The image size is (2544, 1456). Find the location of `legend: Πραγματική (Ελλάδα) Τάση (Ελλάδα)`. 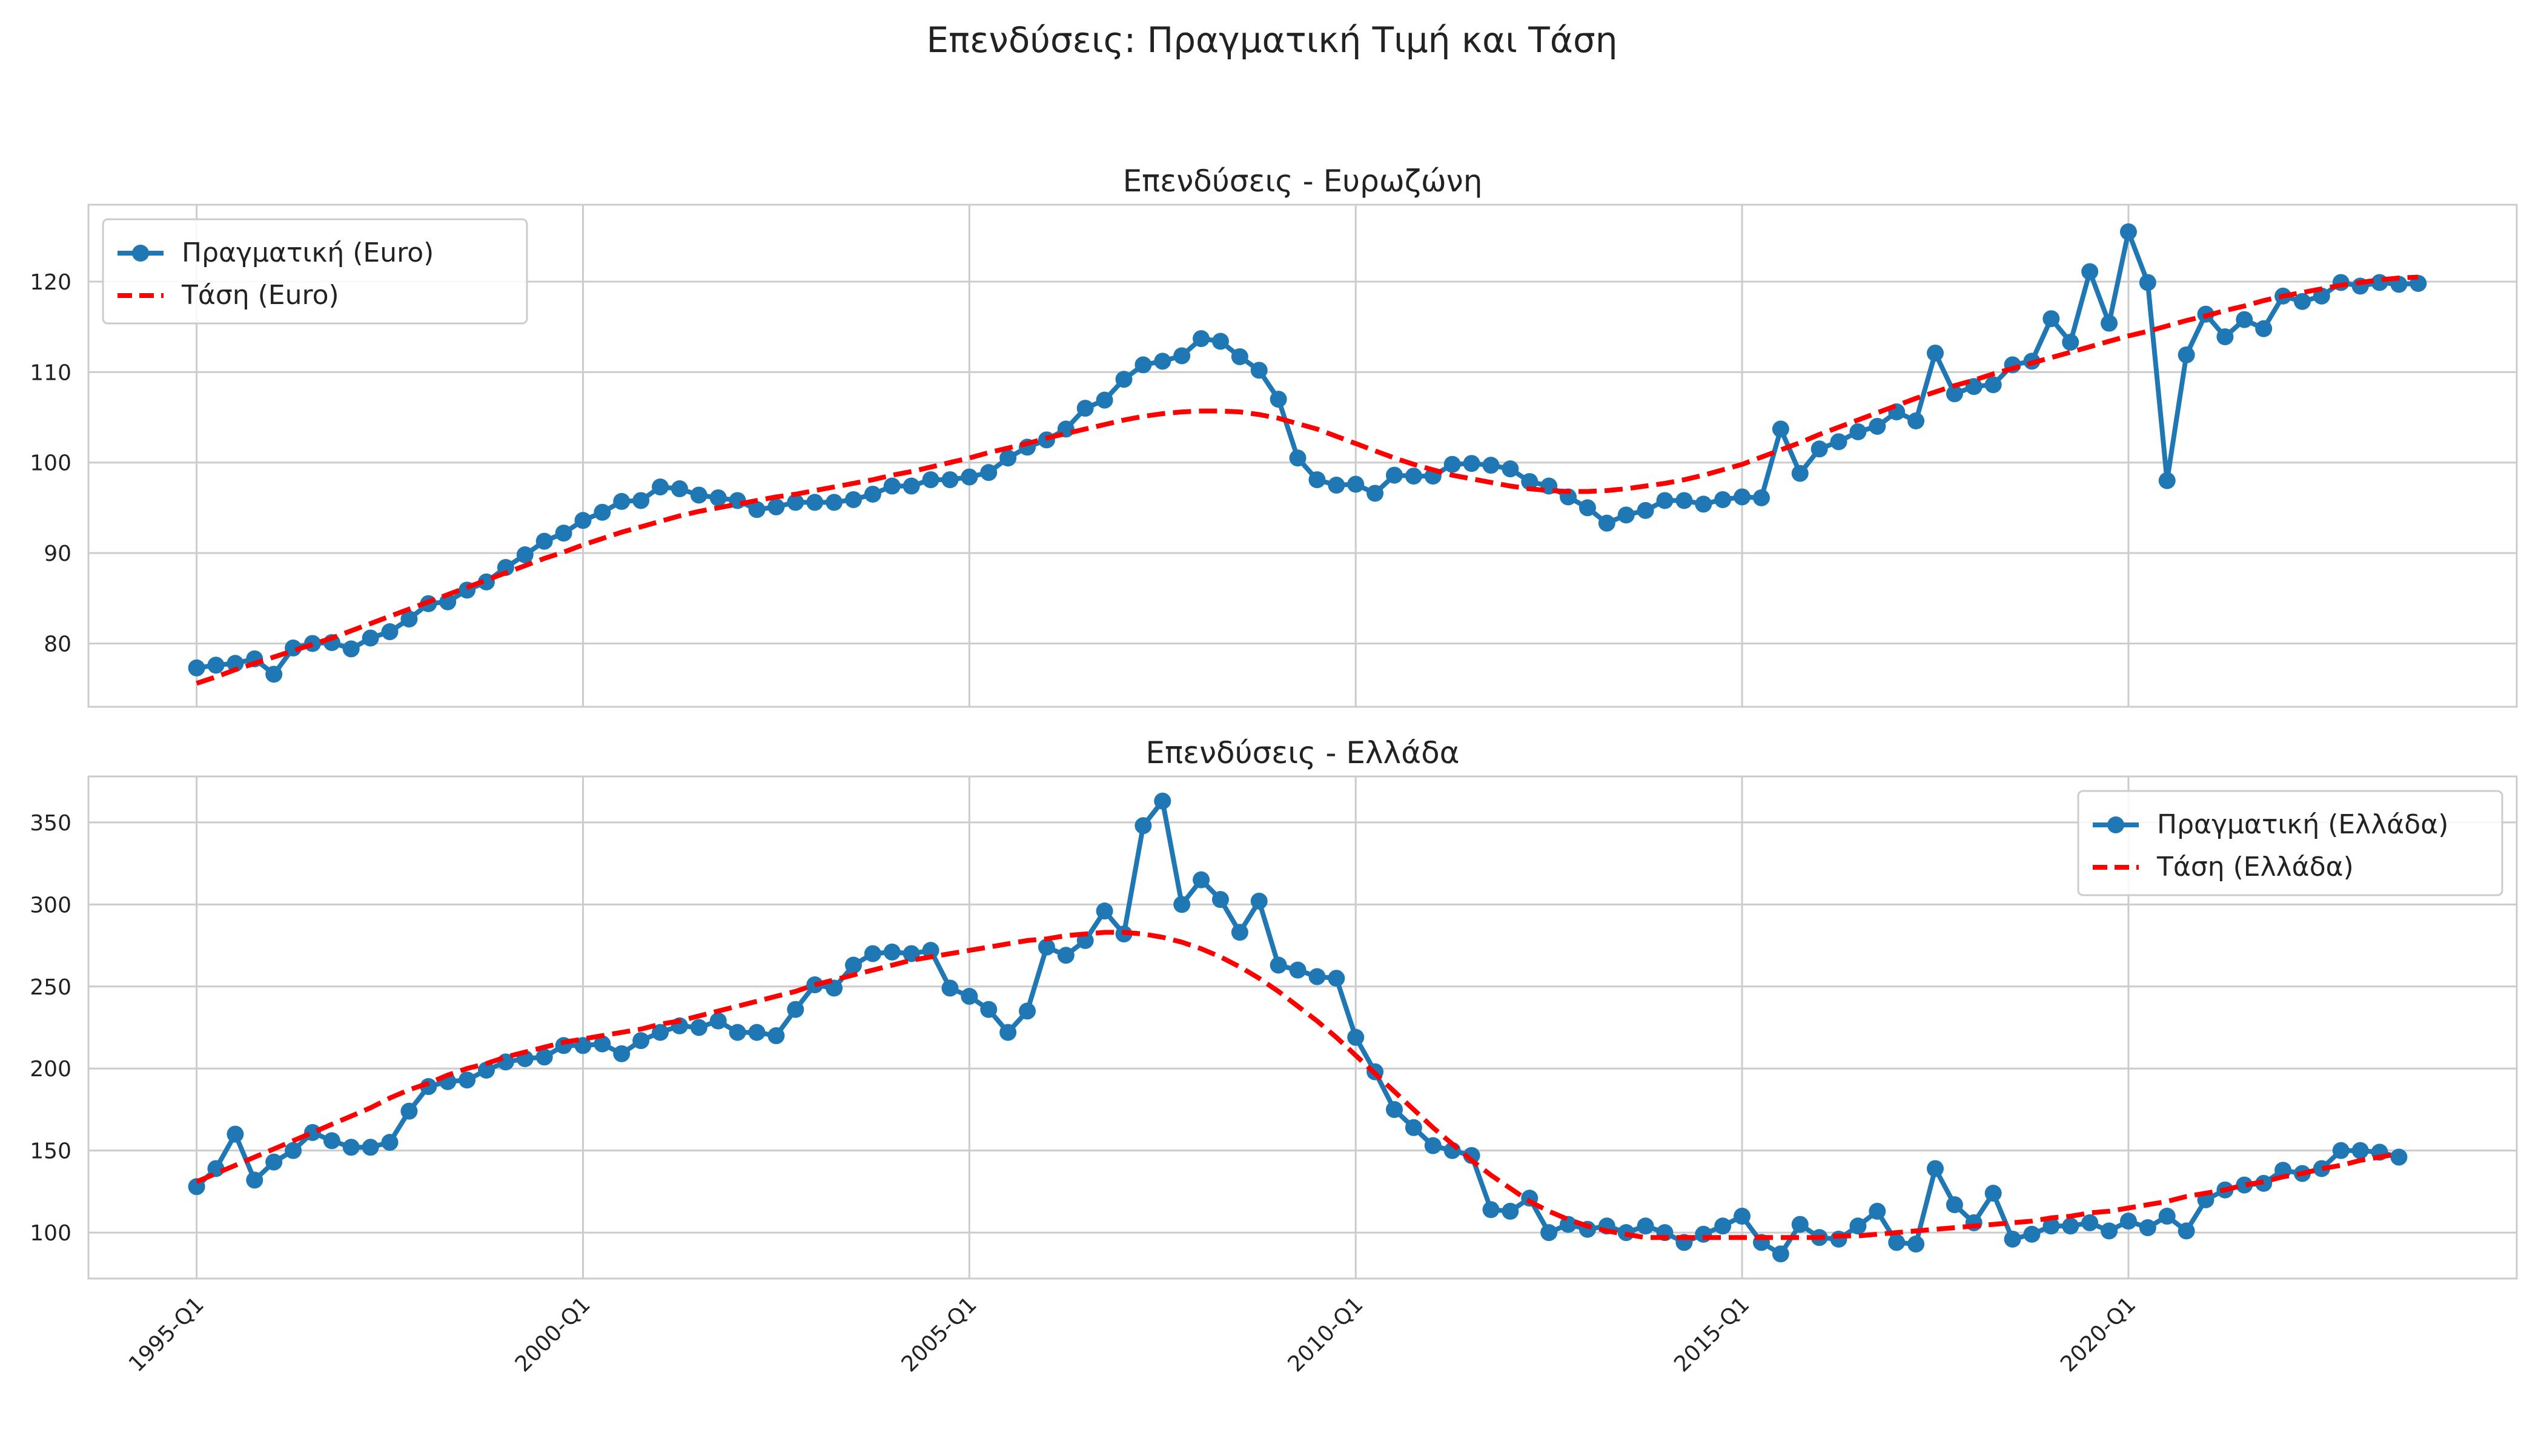

legend: Πραγματική (Ελλάδα) Τάση (Ελλάδα) is located at coordinates (2290, 843).